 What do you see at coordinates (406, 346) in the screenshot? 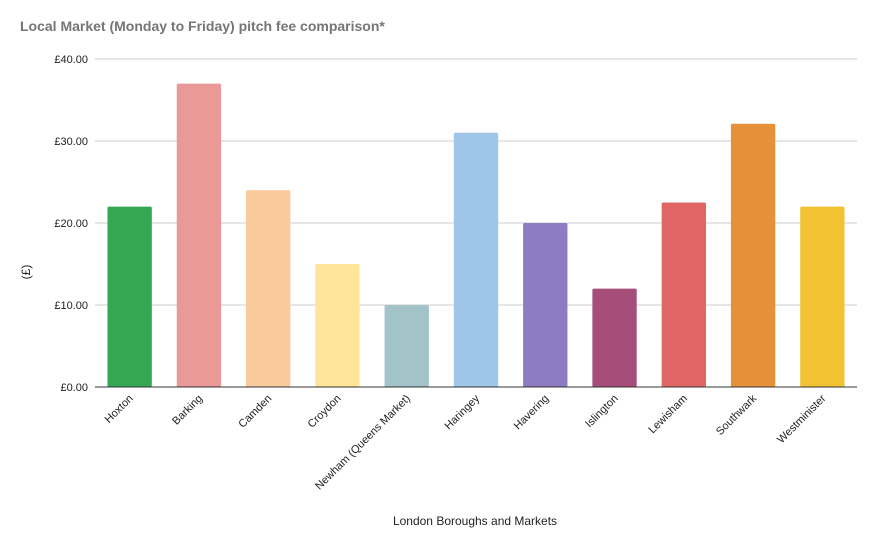
I see `bar-newham-queens-market` at bounding box center [406, 346].